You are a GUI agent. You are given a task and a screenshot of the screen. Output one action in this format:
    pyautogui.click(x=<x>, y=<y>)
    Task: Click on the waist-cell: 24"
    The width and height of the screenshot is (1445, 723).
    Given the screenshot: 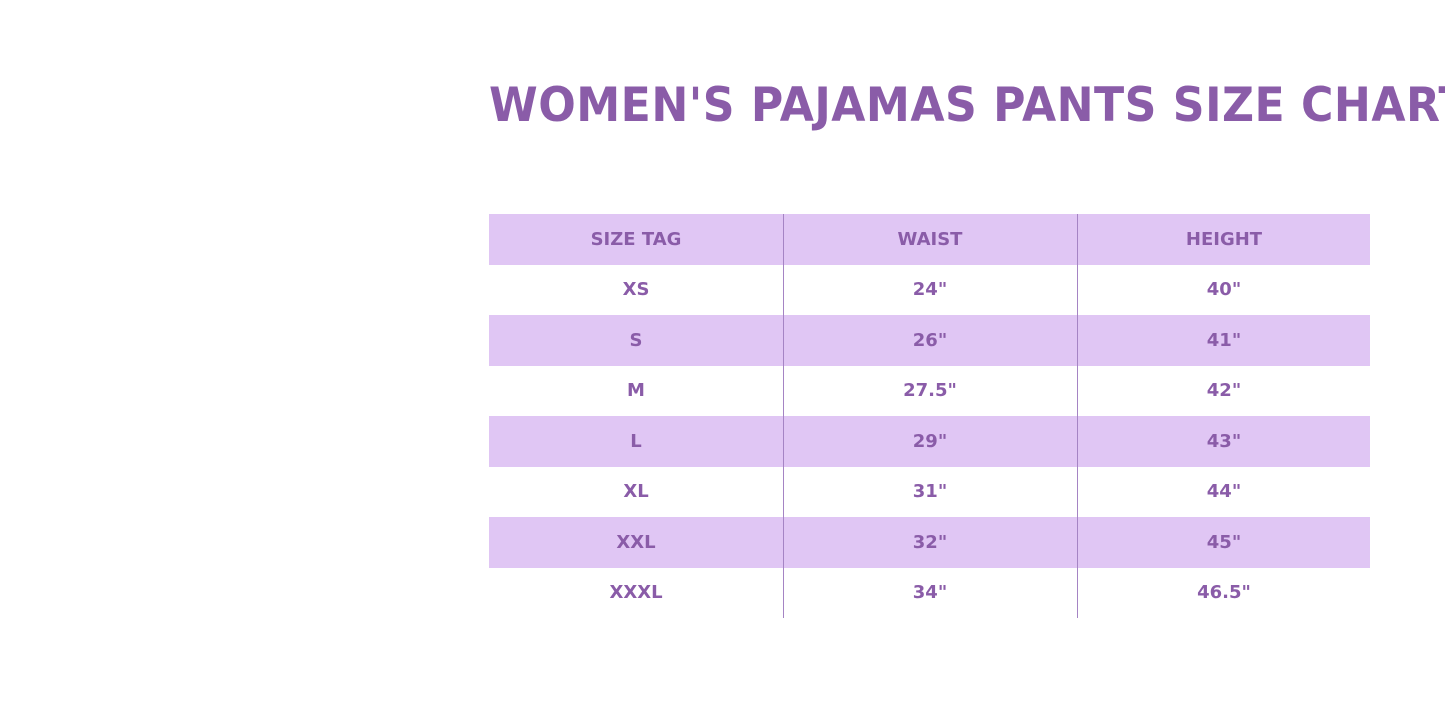 What is the action you would take?
    pyautogui.click(x=930, y=290)
    